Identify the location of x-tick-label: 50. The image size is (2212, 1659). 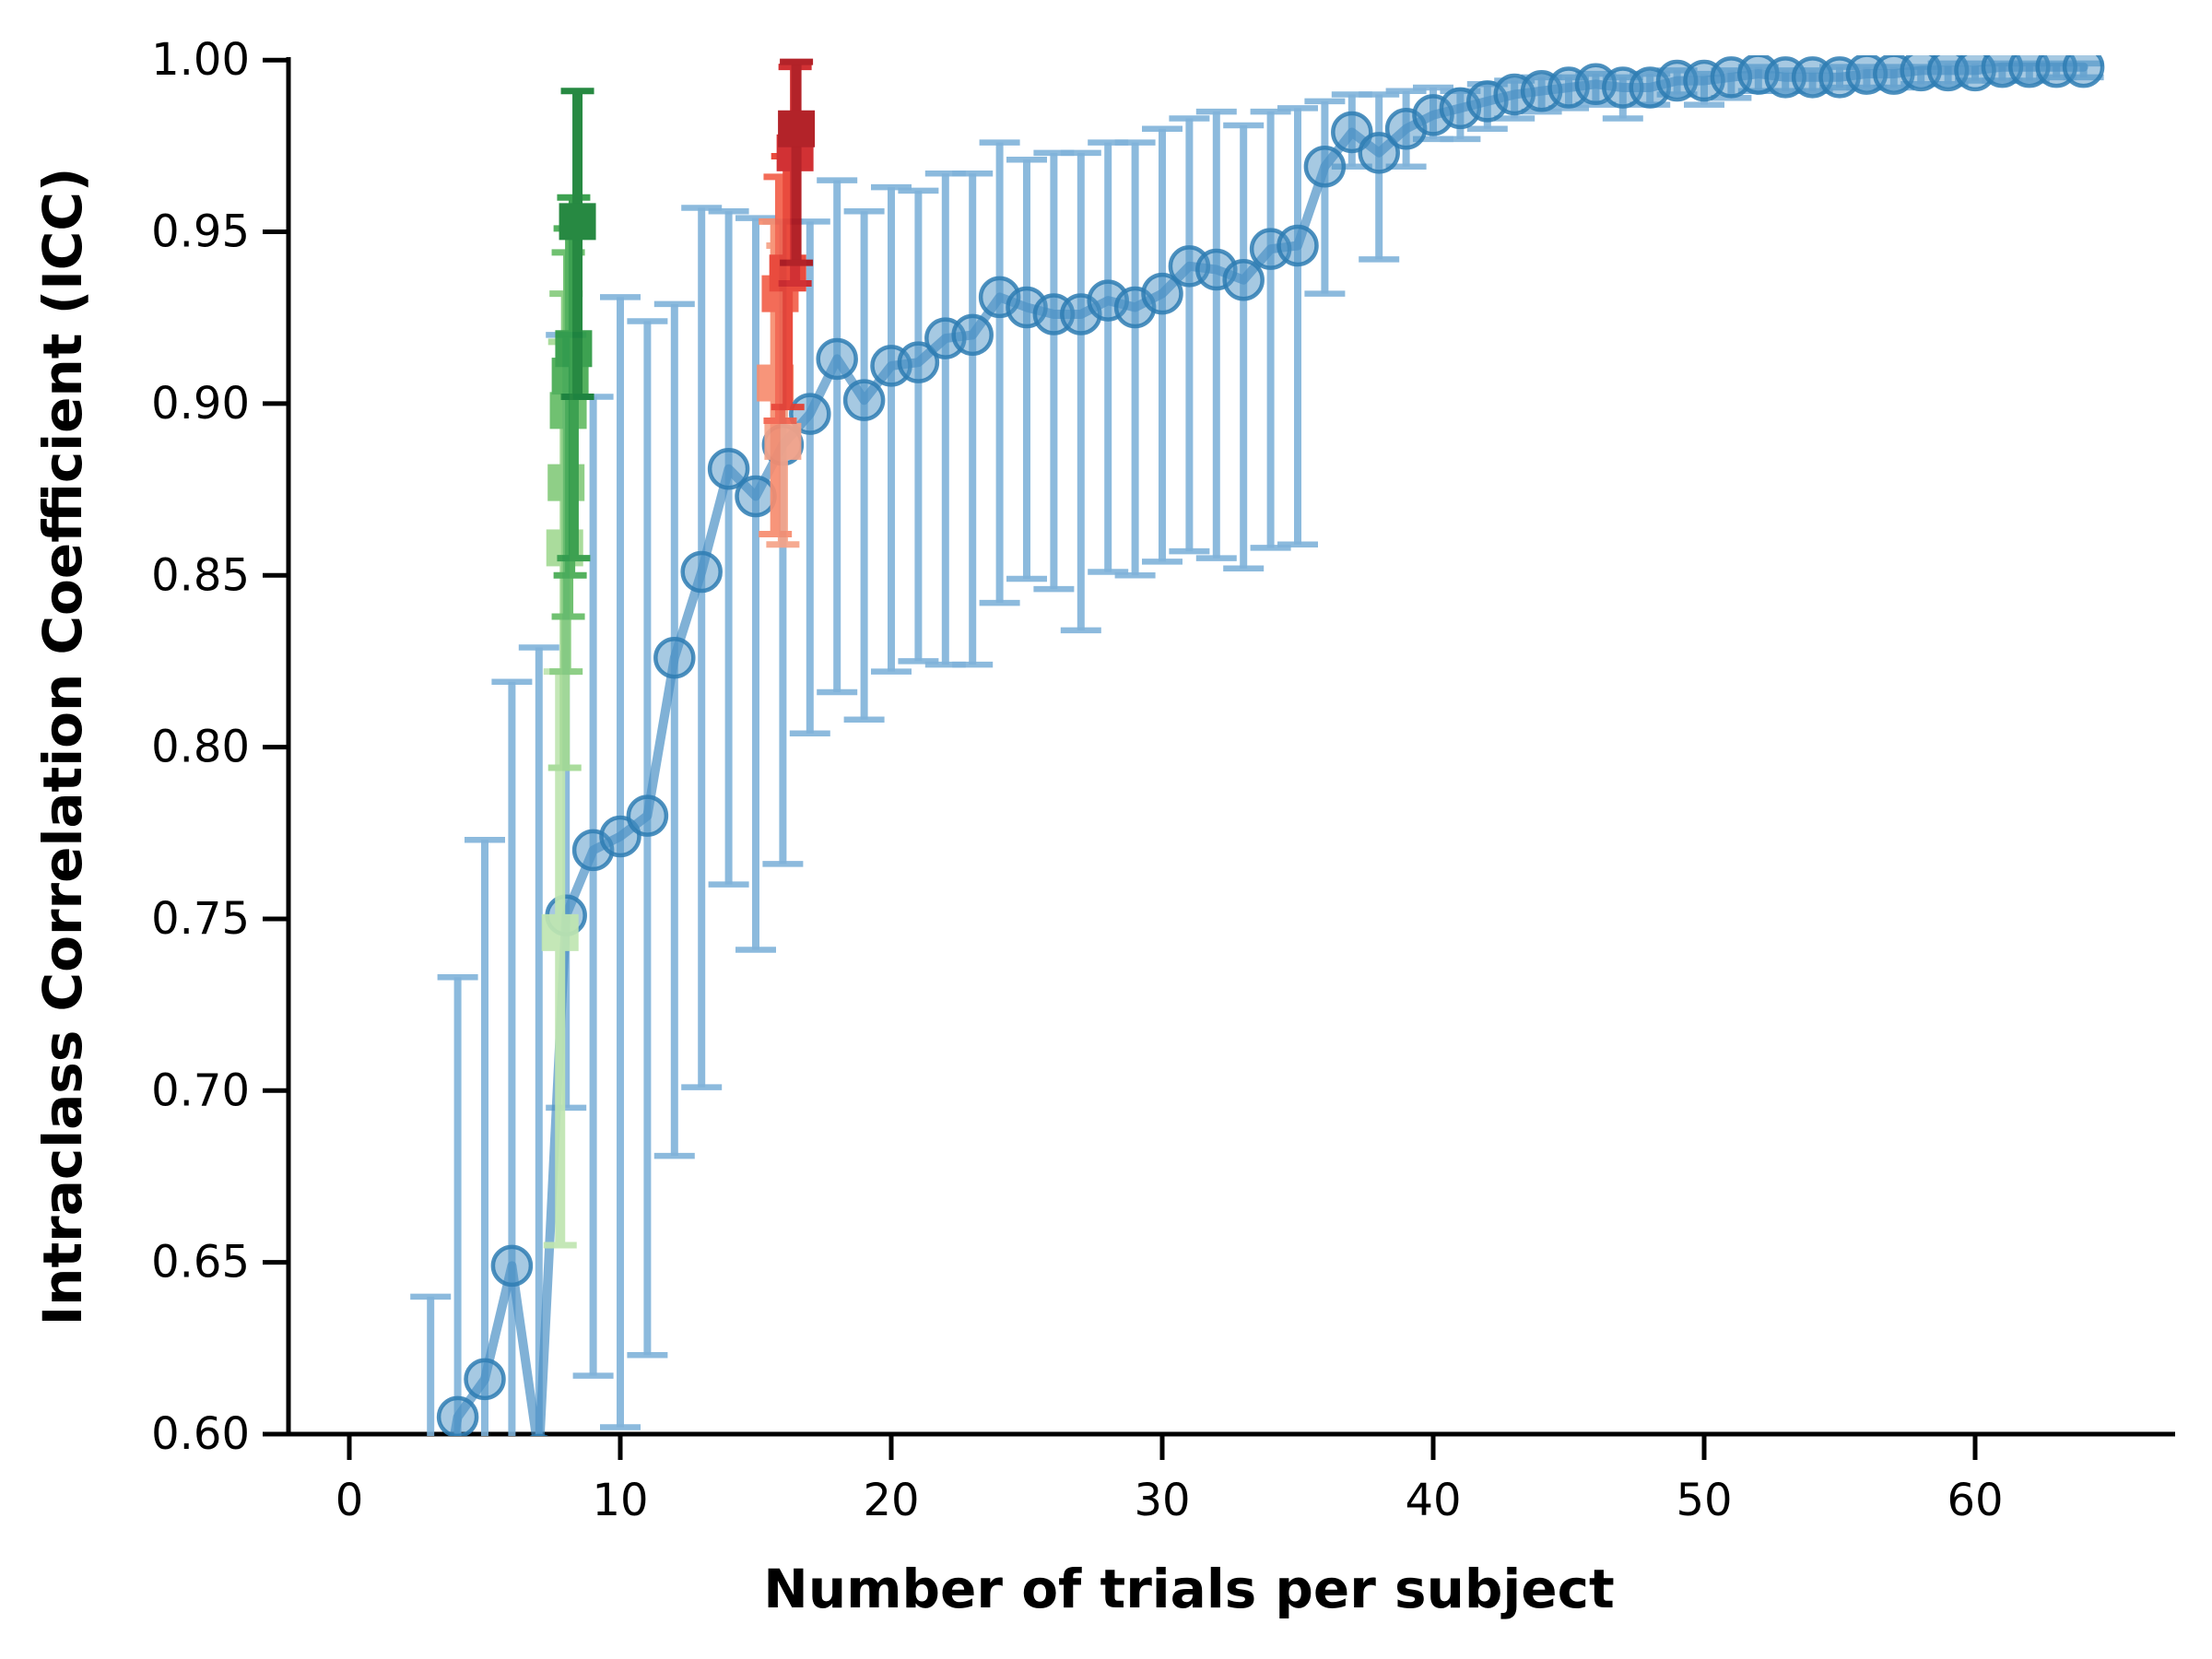
(1704, 1500).